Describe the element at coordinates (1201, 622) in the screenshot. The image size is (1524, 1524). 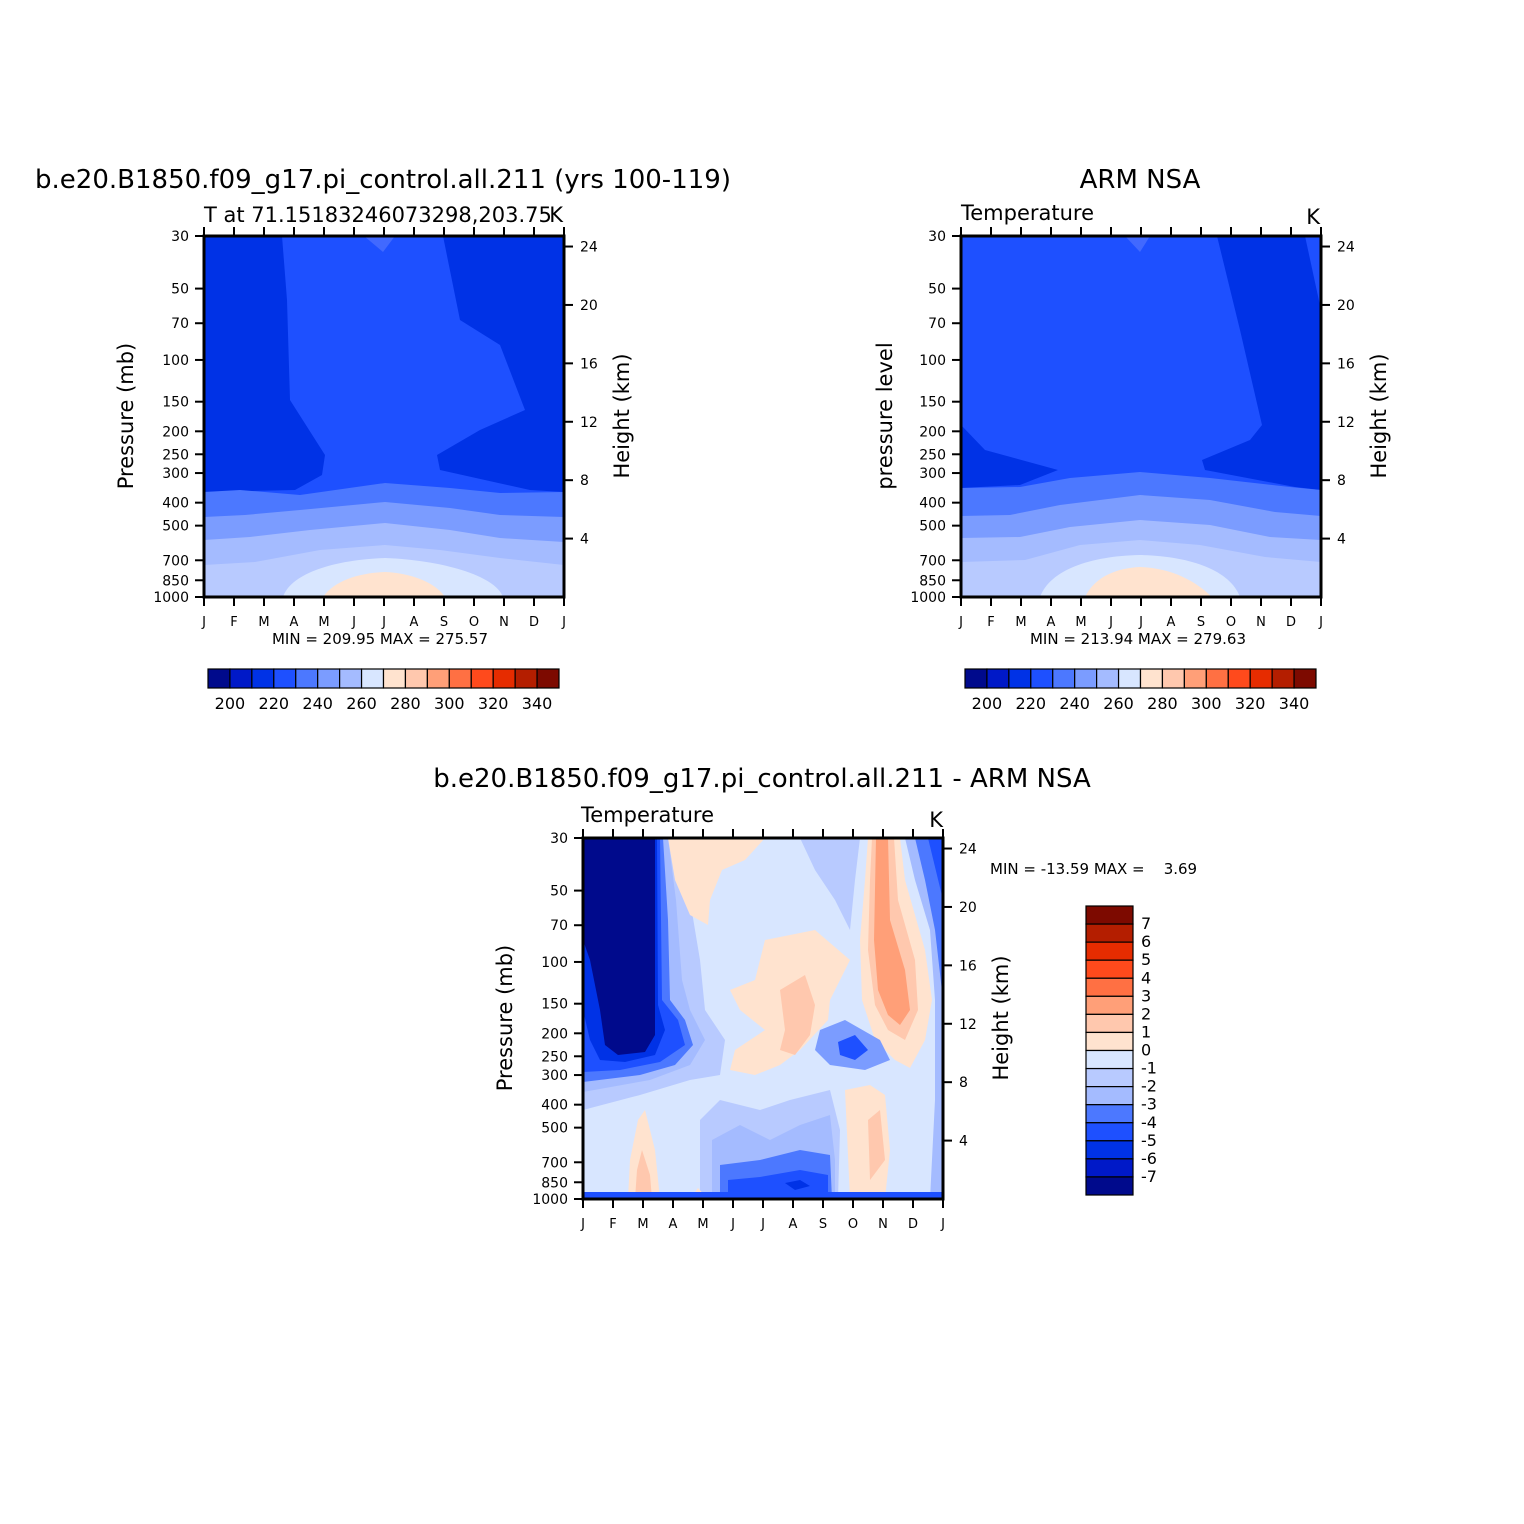
I see `x-tick-label: S` at that location.